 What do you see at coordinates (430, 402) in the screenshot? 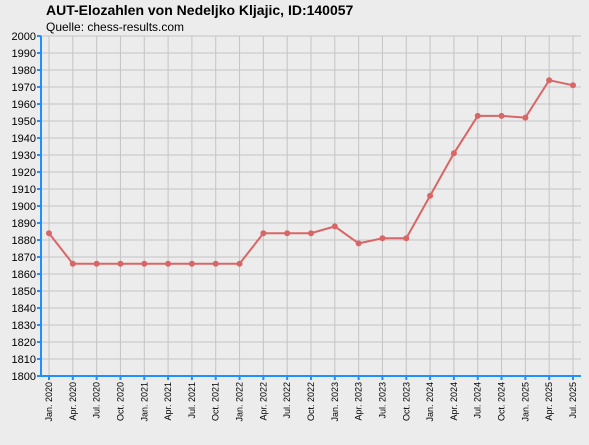
I see `x-tick-label: Jan. 2024` at bounding box center [430, 402].